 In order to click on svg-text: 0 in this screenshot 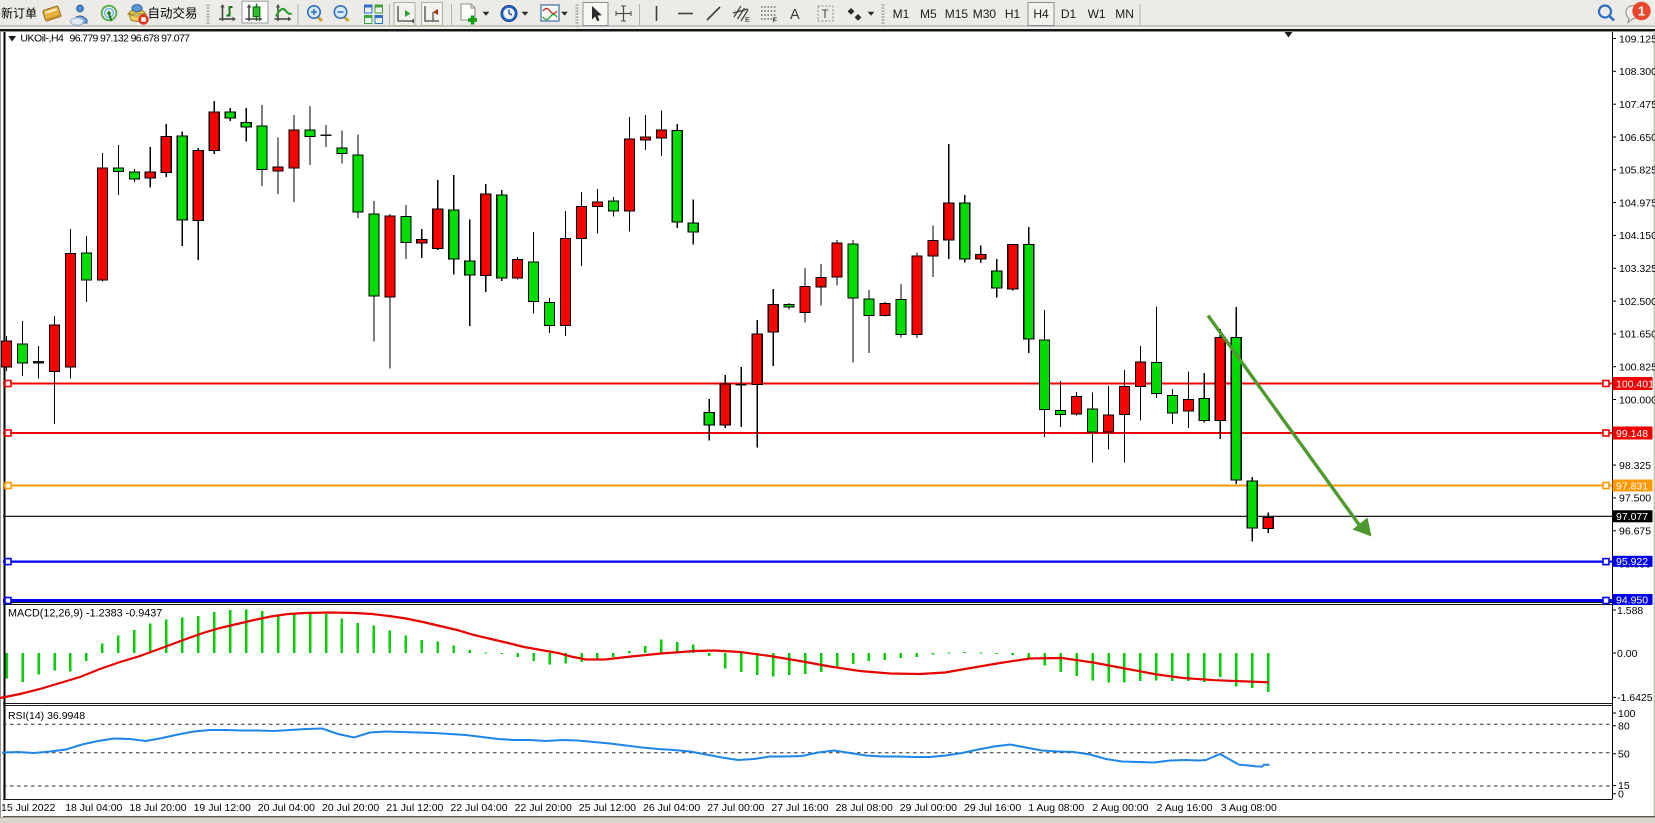, I will do `click(1621, 795)`.